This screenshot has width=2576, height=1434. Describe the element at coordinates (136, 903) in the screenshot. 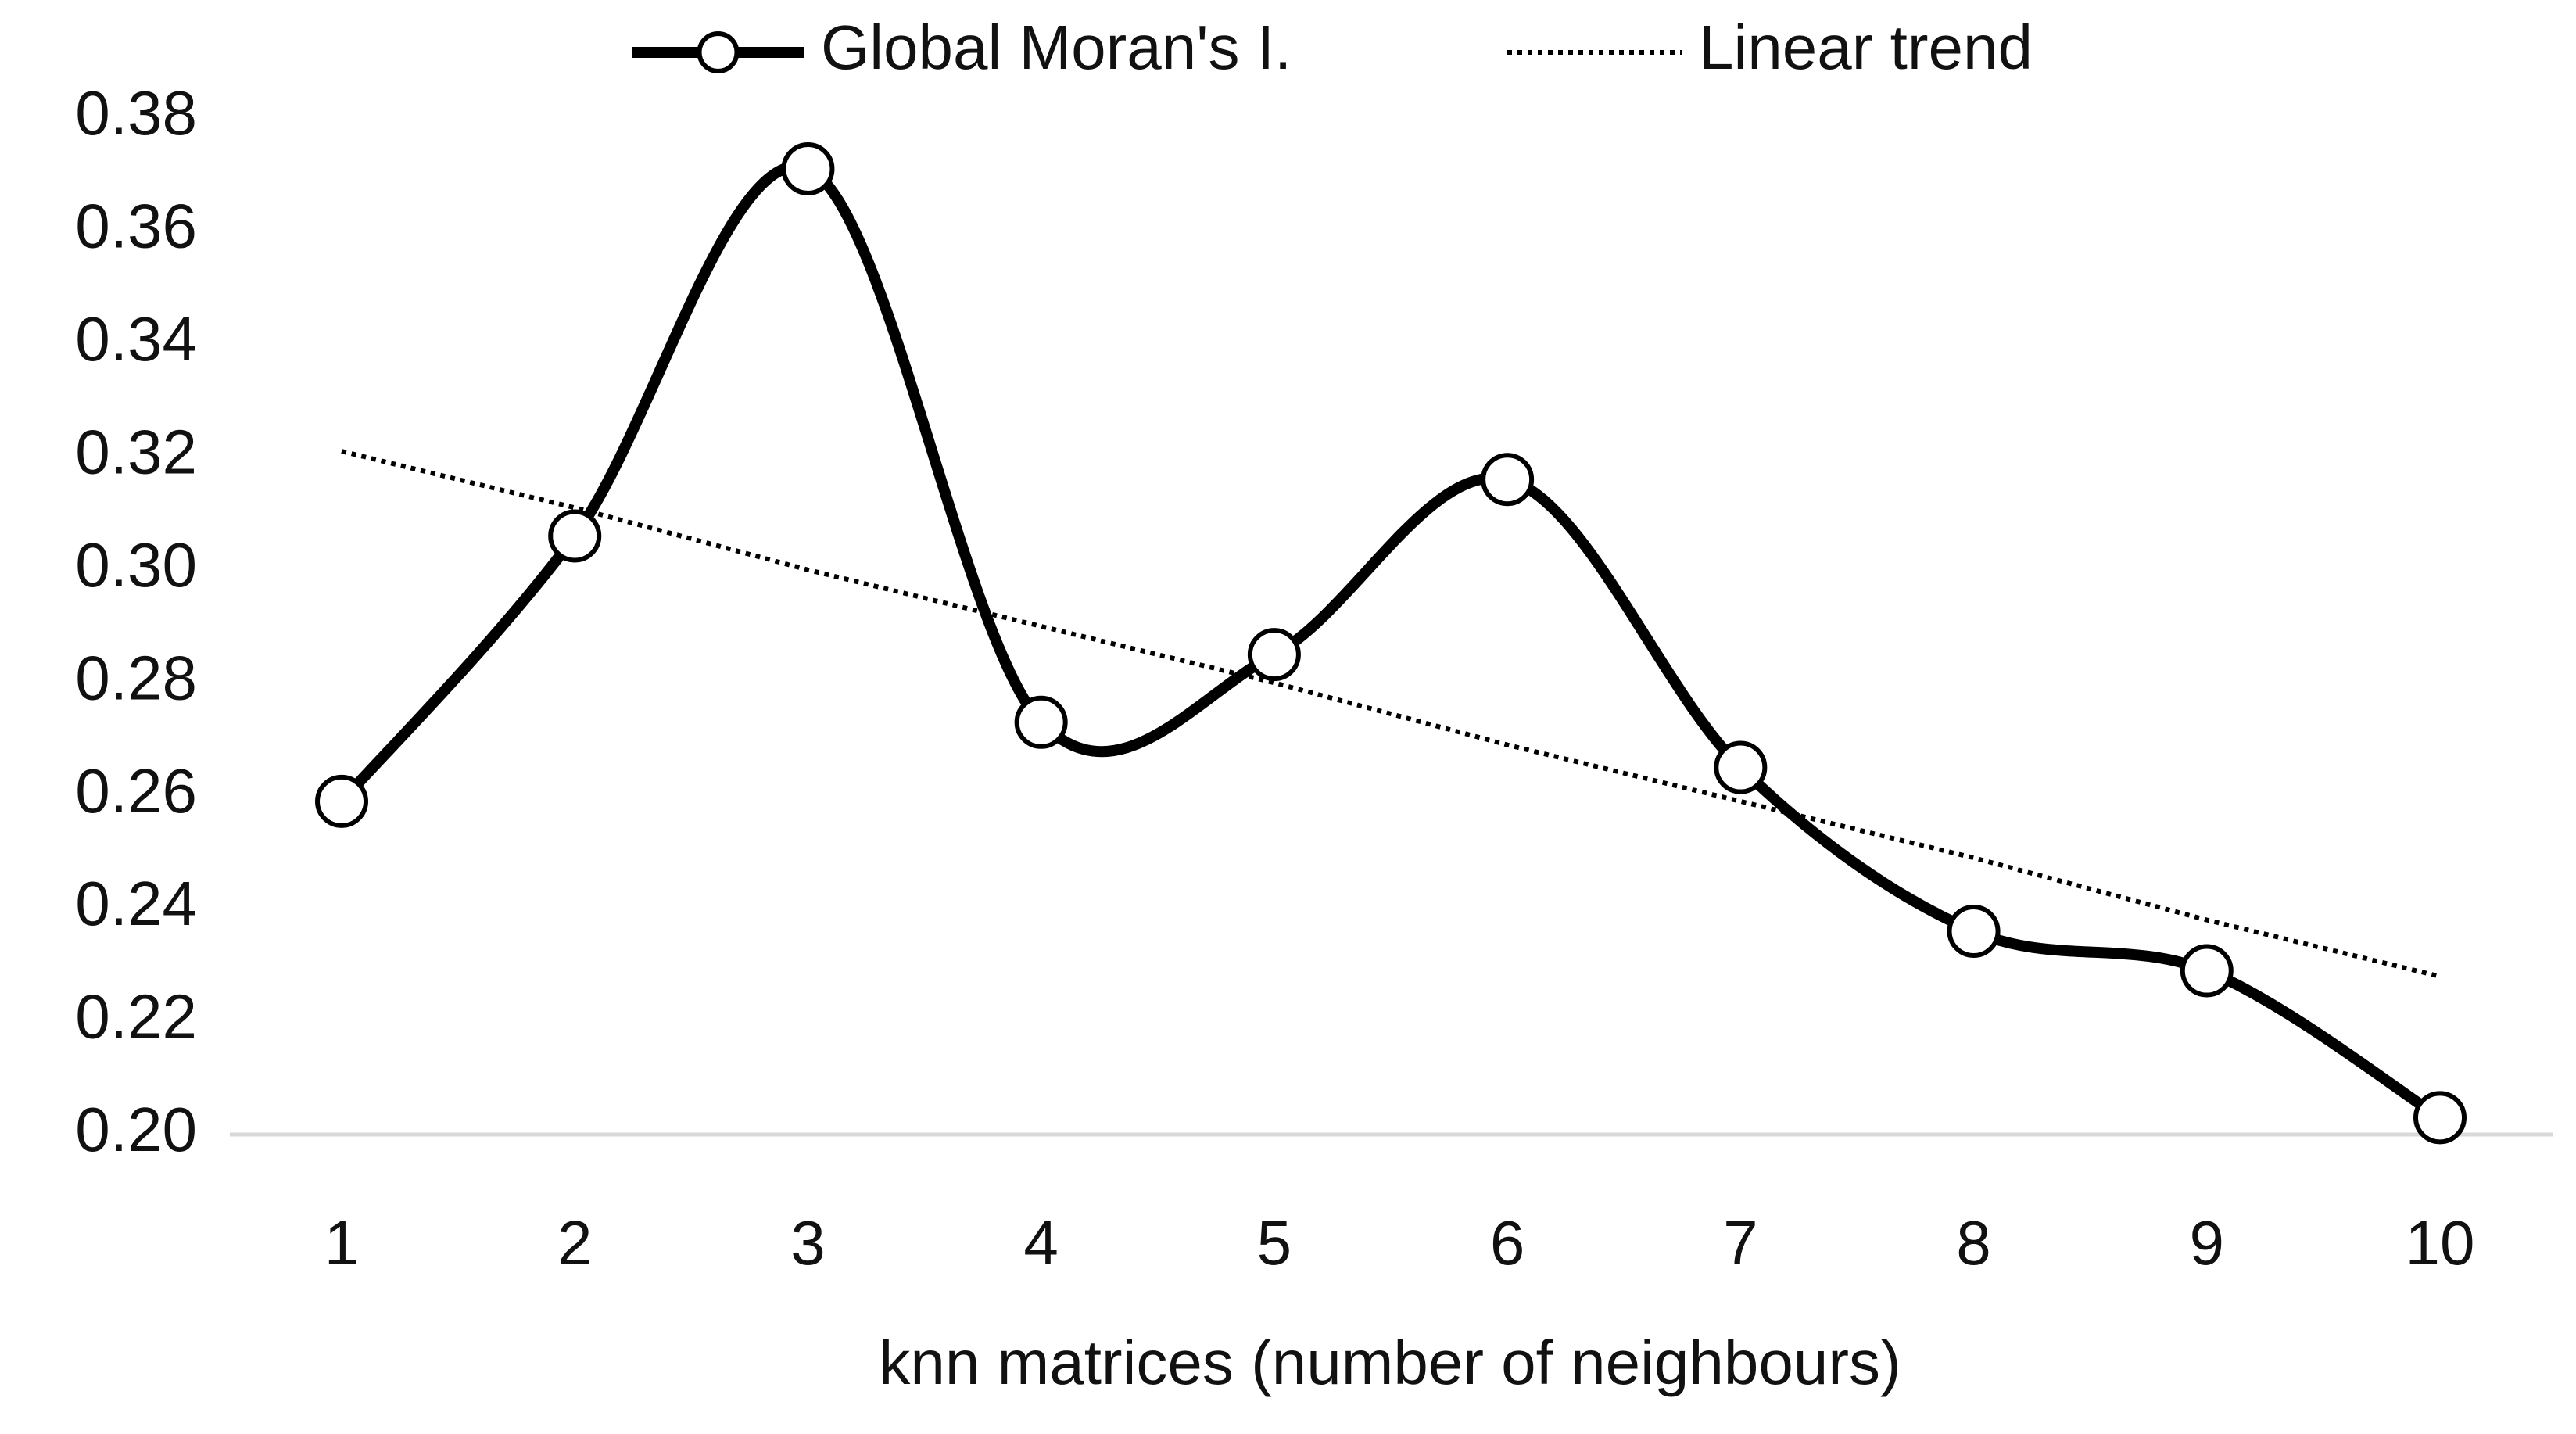

I see `y-tick-label: 0.24` at that location.